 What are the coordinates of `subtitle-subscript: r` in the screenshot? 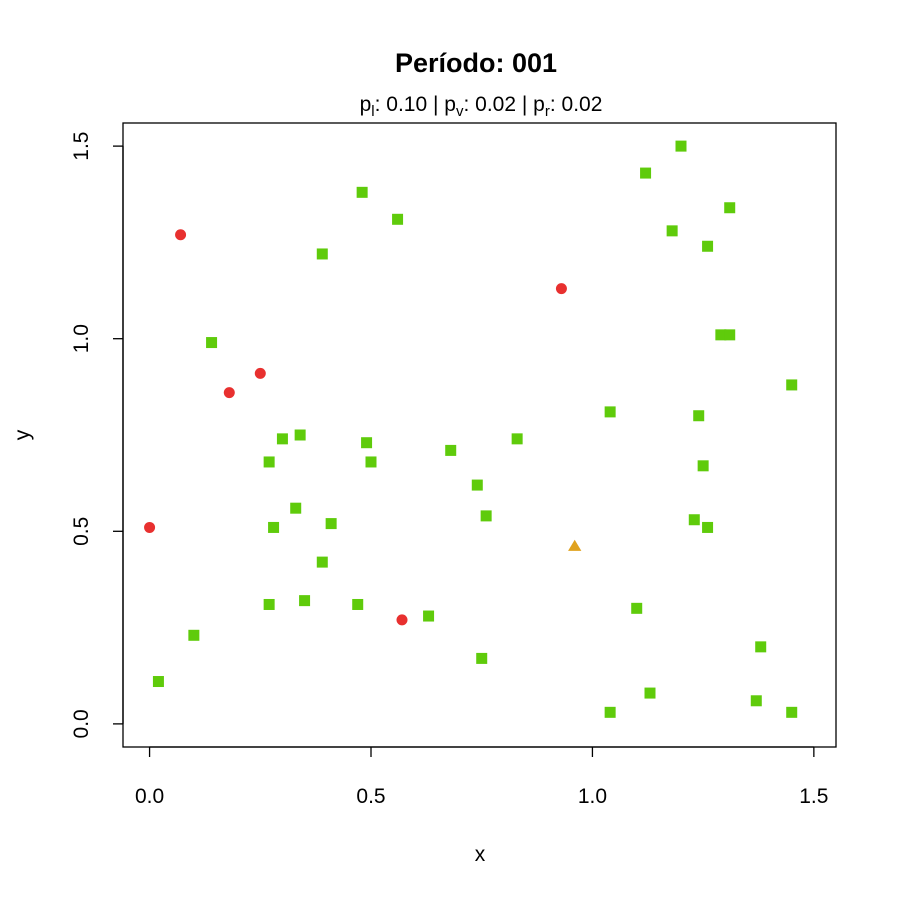 It's located at (547, 111).